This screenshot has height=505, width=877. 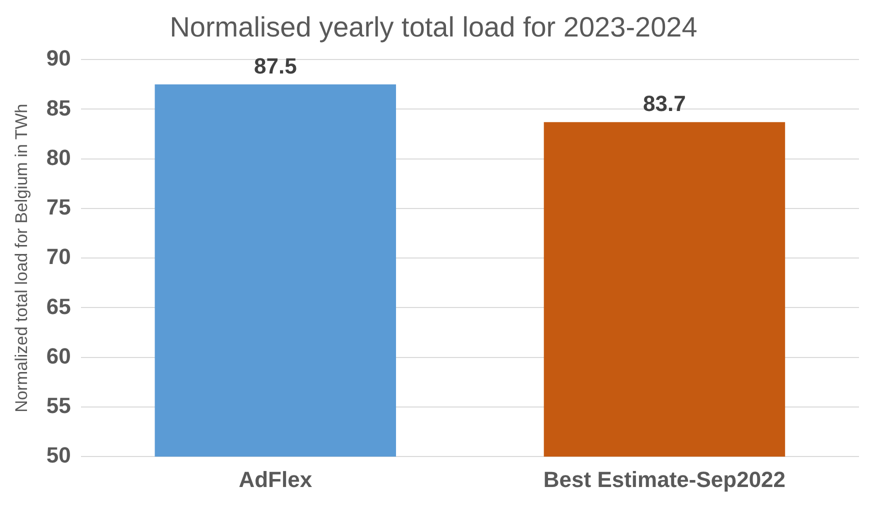 What do you see at coordinates (58, 306) in the screenshot?
I see `y-tick-label: 65` at bounding box center [58, 306].